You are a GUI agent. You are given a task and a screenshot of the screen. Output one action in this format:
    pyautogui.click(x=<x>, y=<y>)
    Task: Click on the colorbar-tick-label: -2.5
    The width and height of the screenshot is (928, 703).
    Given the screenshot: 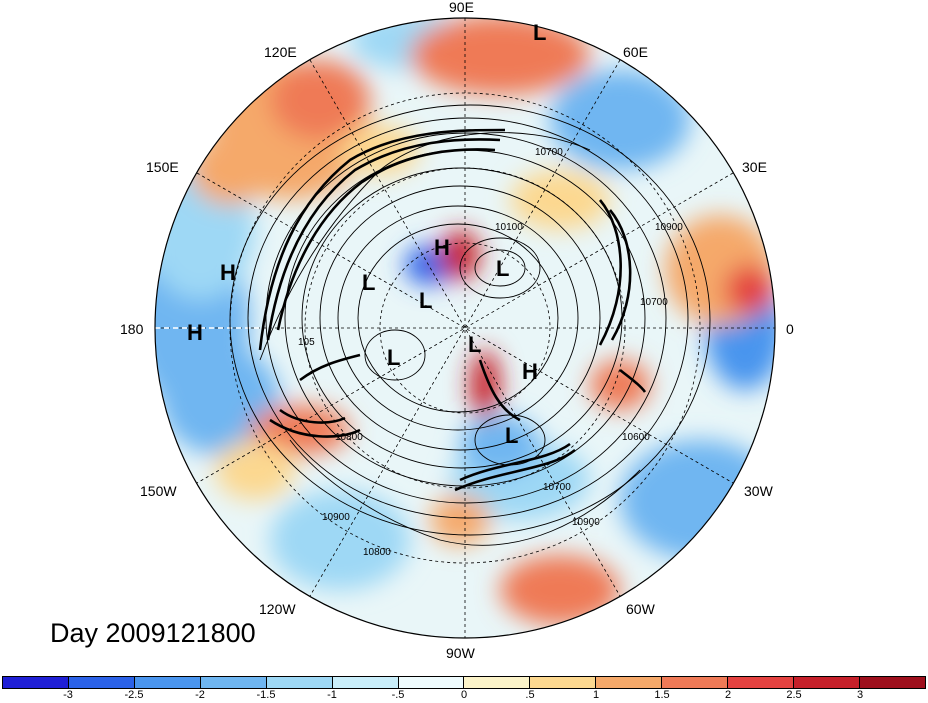 What is the action you would take?
    pyautogui.click(x=134, y=695)
    